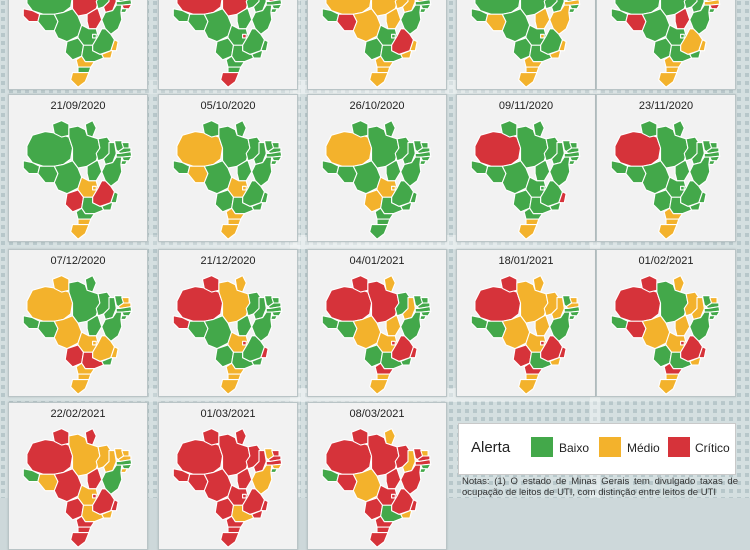 The image size is (750, 550). Describe the element at coordinates (377, 106) in the screenshot. I see `panel-date: 26/10/2020` at that location.